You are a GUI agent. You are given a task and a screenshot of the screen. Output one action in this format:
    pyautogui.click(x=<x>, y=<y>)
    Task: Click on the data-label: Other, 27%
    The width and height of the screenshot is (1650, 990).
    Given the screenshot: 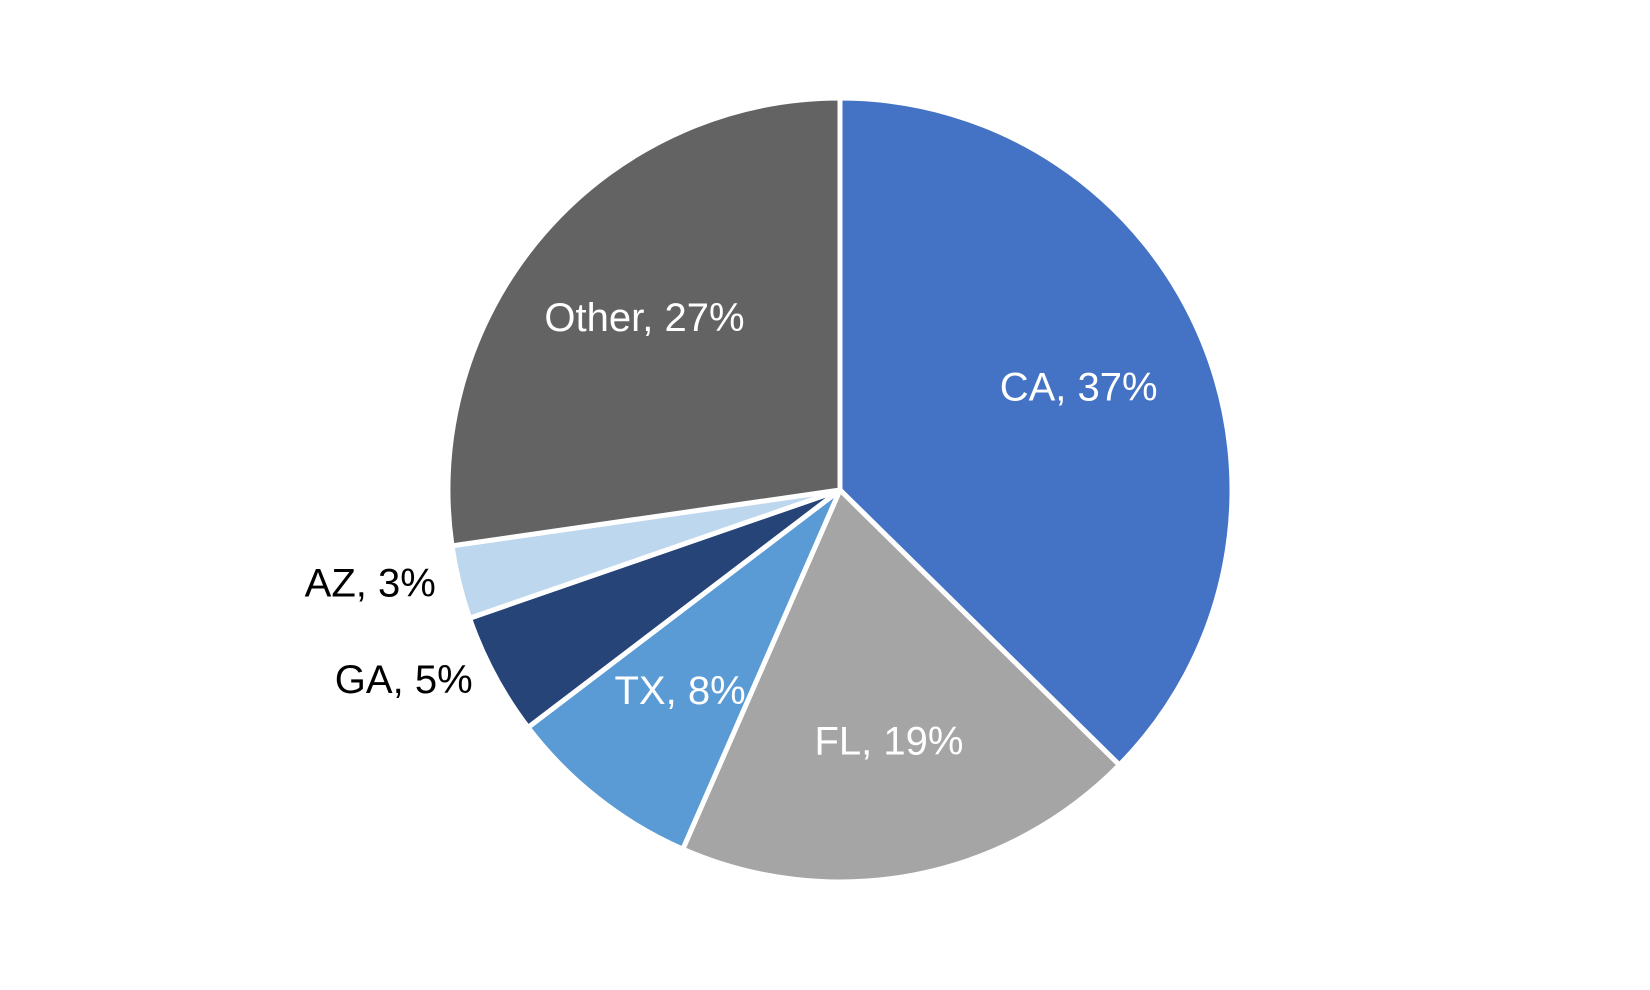 What is the action you would take?
    pyautogui.click(x=644, y=318)
    